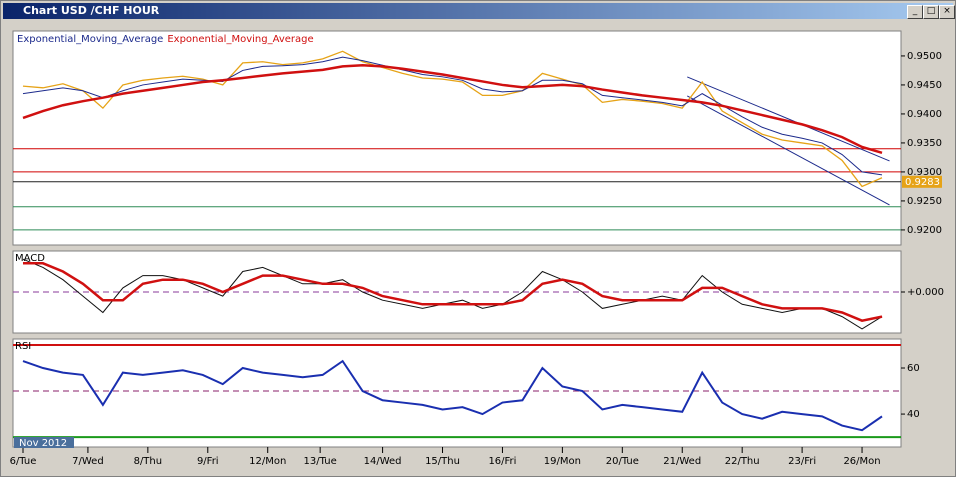 This screenshot has height=477, width=956. I want to click on minimize-button: _, so click(915, 12).